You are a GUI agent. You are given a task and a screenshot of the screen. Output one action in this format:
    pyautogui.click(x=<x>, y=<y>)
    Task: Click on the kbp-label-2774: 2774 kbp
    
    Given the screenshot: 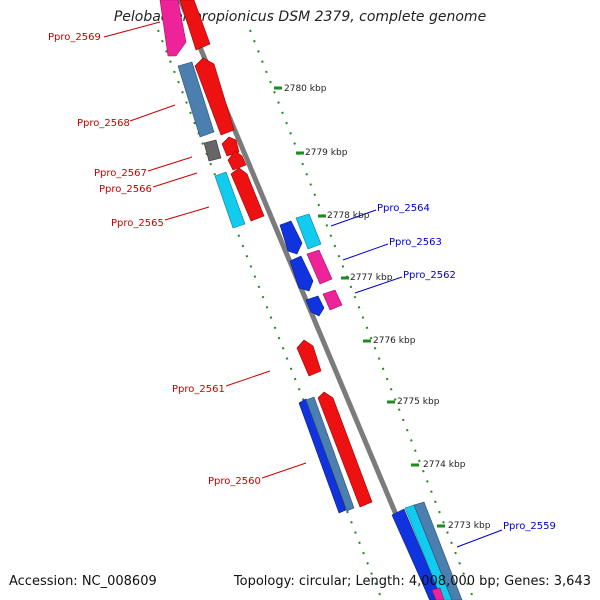 What is the action you would take?
    pyautogui.click(x=444, y=465)
    